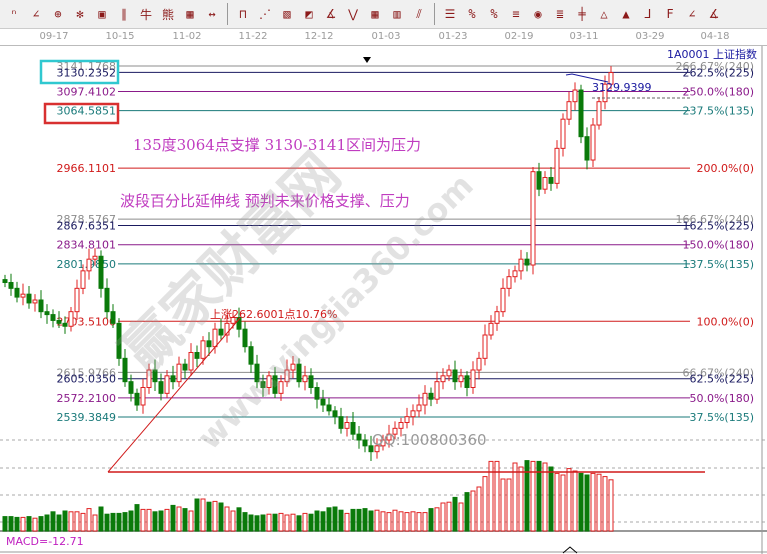  What do you see at coordinates (212, 14) in the screenshot?
I see `arrow-width-icon: ↔` at bounding box center [212, 14].